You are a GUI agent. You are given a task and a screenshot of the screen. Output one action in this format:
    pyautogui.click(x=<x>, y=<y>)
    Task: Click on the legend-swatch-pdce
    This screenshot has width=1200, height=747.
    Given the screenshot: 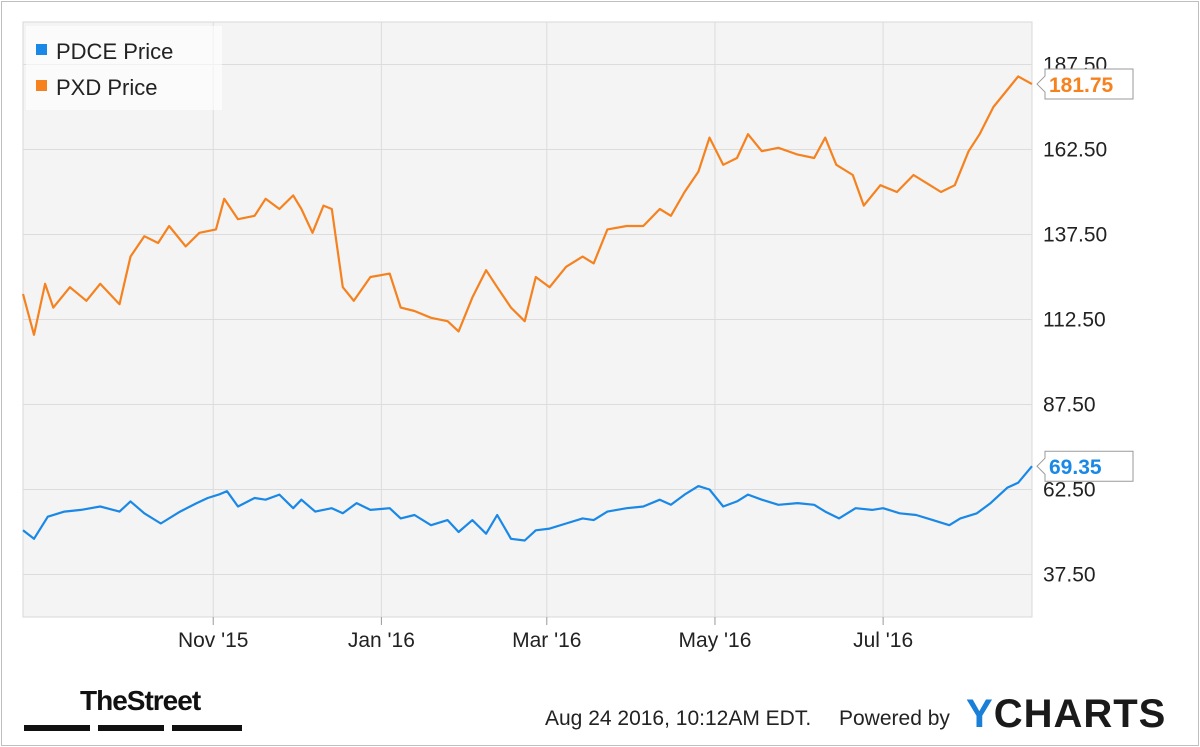 What is the action you would take?
    pyautogui.click(x=41, y=49)
    